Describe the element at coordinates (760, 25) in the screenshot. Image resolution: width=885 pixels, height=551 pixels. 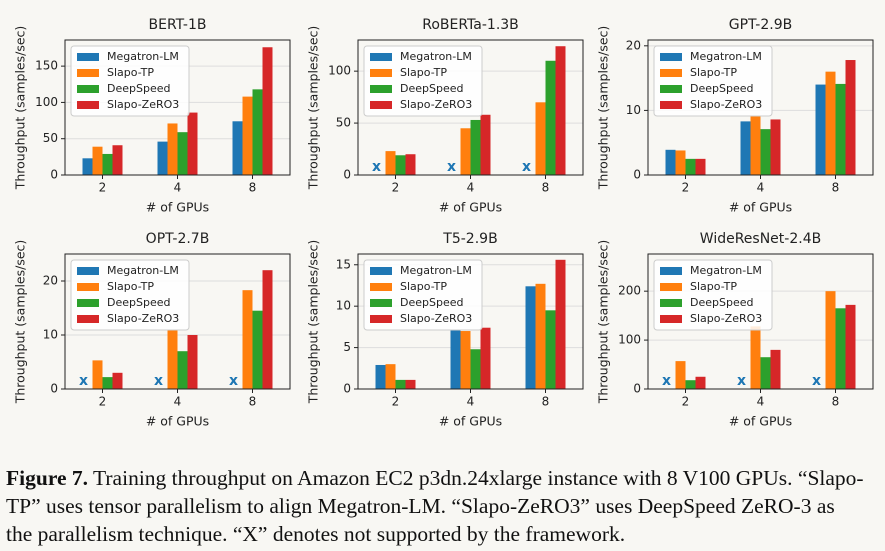
I see `chart-title: GPT-2.9B` at that location.